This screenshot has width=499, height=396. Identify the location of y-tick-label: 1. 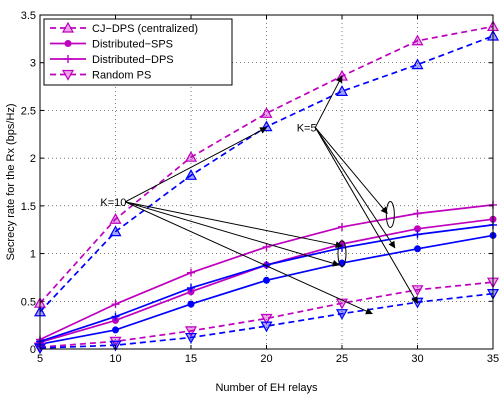
(33, 255).